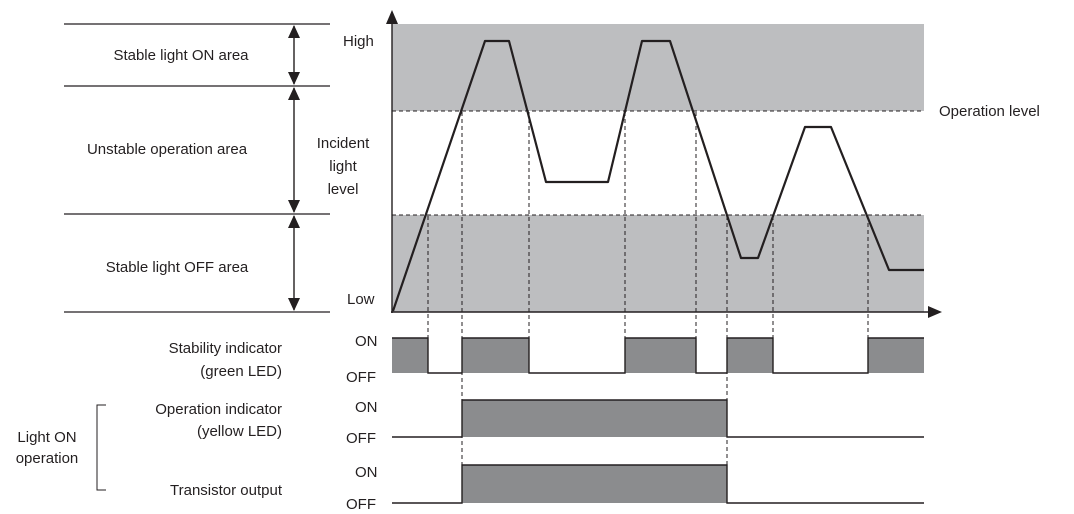 The width and height of the screenshot is (1074, 514). Describe the element at coordinates (358, 41) in the screenshot. I see `axis-high-label: High` at that location.